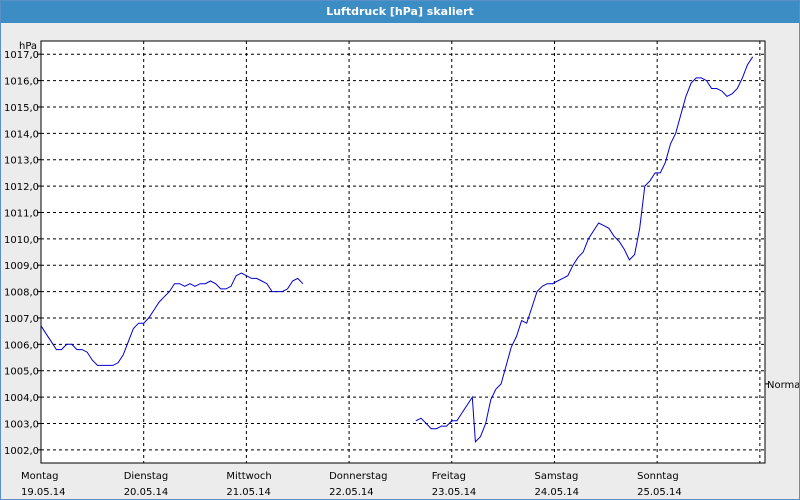 The image size is (800, 500). I want to click on y-tick-label: 1008,0, so click(21, 293).